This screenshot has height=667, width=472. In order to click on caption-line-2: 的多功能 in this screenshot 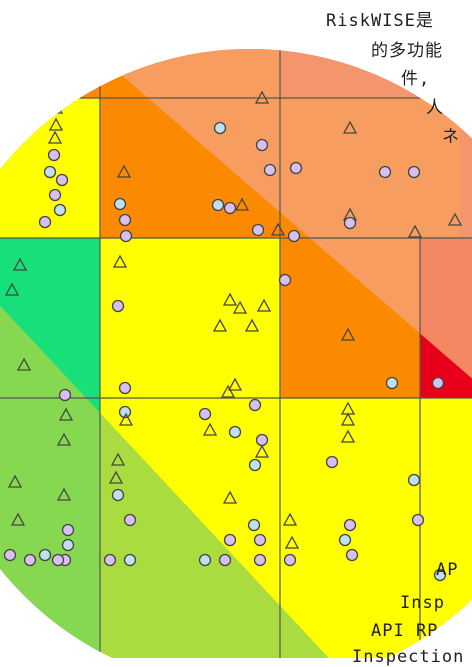, I will do `click(407, 51)`.